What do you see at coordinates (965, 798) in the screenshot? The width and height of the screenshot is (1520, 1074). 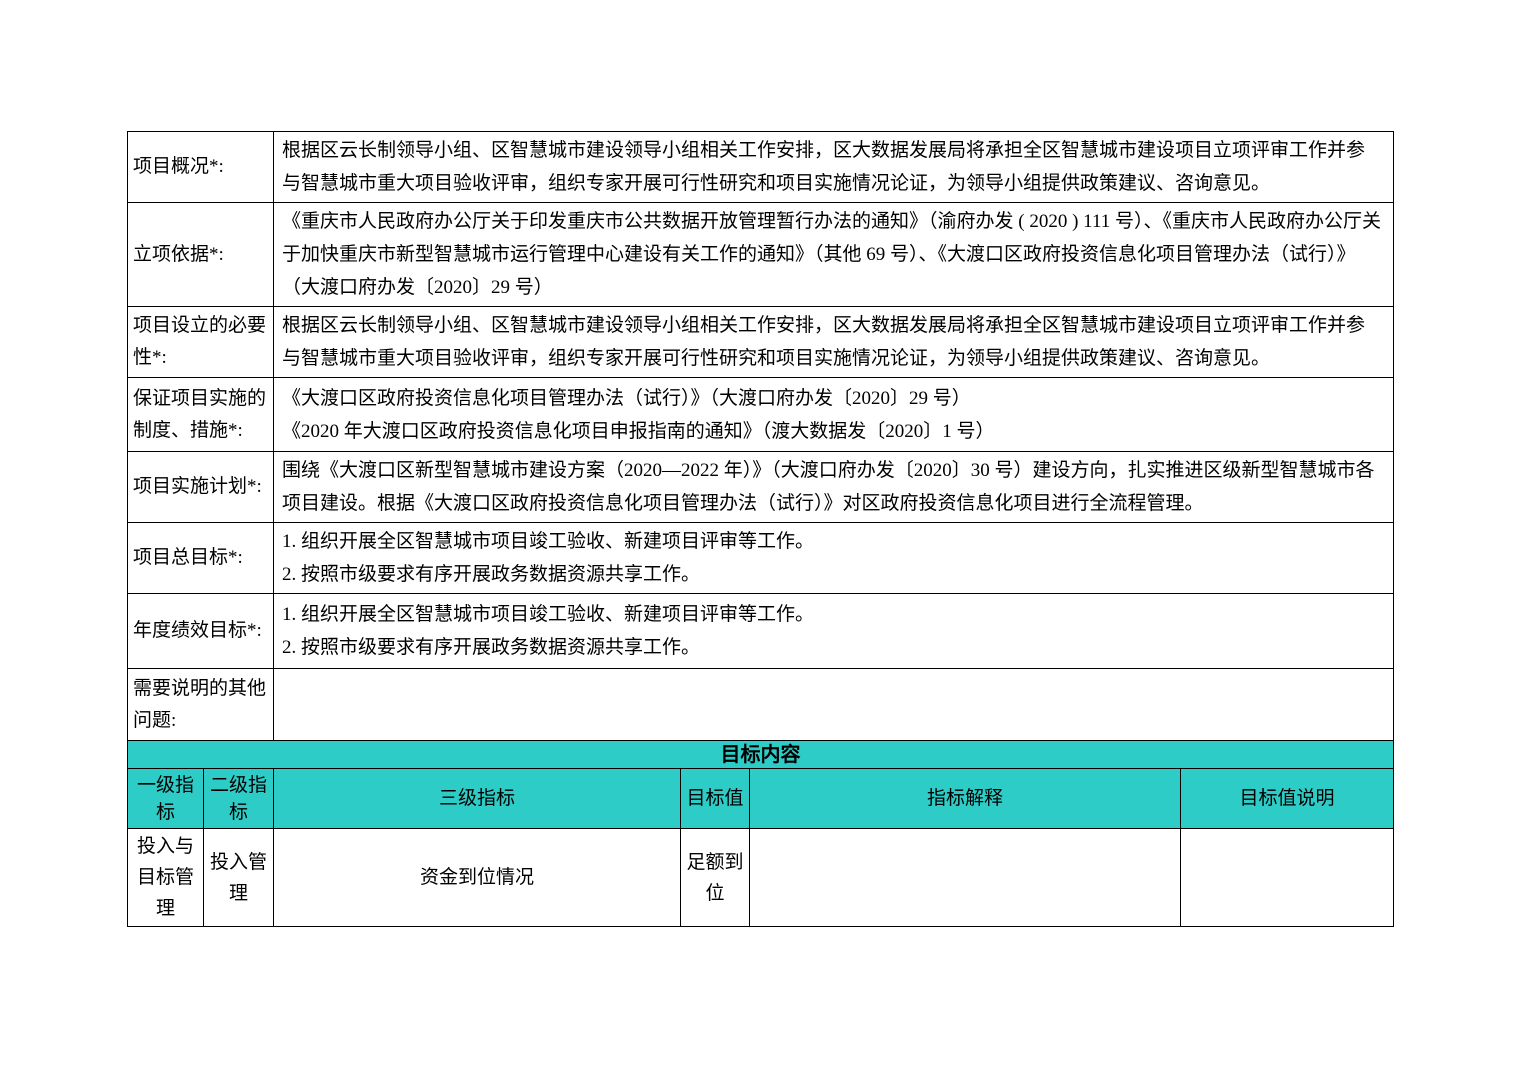 I see `col-header-indicator-explanation: 指标解释` at bounding box center [965, 798].